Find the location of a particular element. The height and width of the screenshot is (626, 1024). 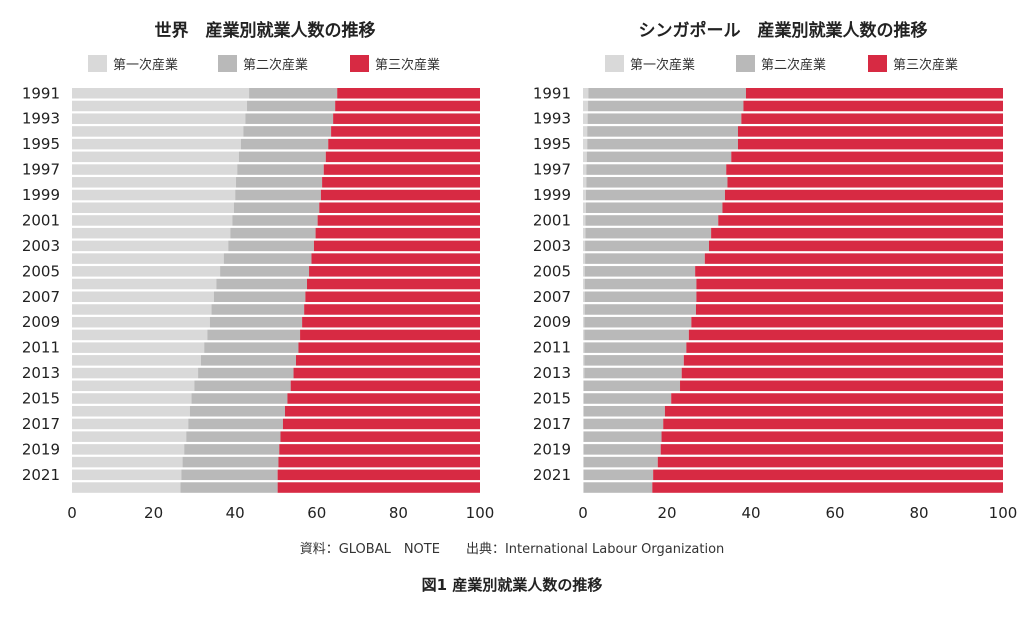

bar-segment-tertiary-2012 is located at coordinates (843, 360).